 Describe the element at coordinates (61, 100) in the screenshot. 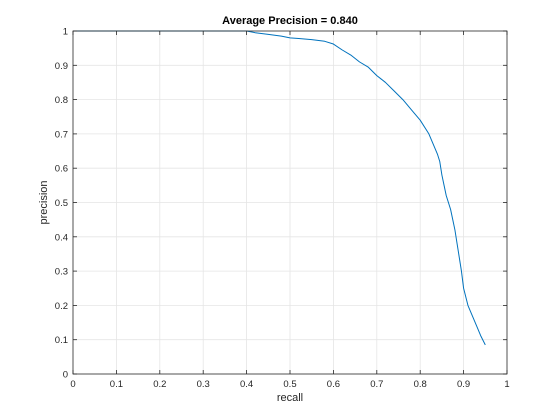

I see `y-tick-label: 0.8` at that location.